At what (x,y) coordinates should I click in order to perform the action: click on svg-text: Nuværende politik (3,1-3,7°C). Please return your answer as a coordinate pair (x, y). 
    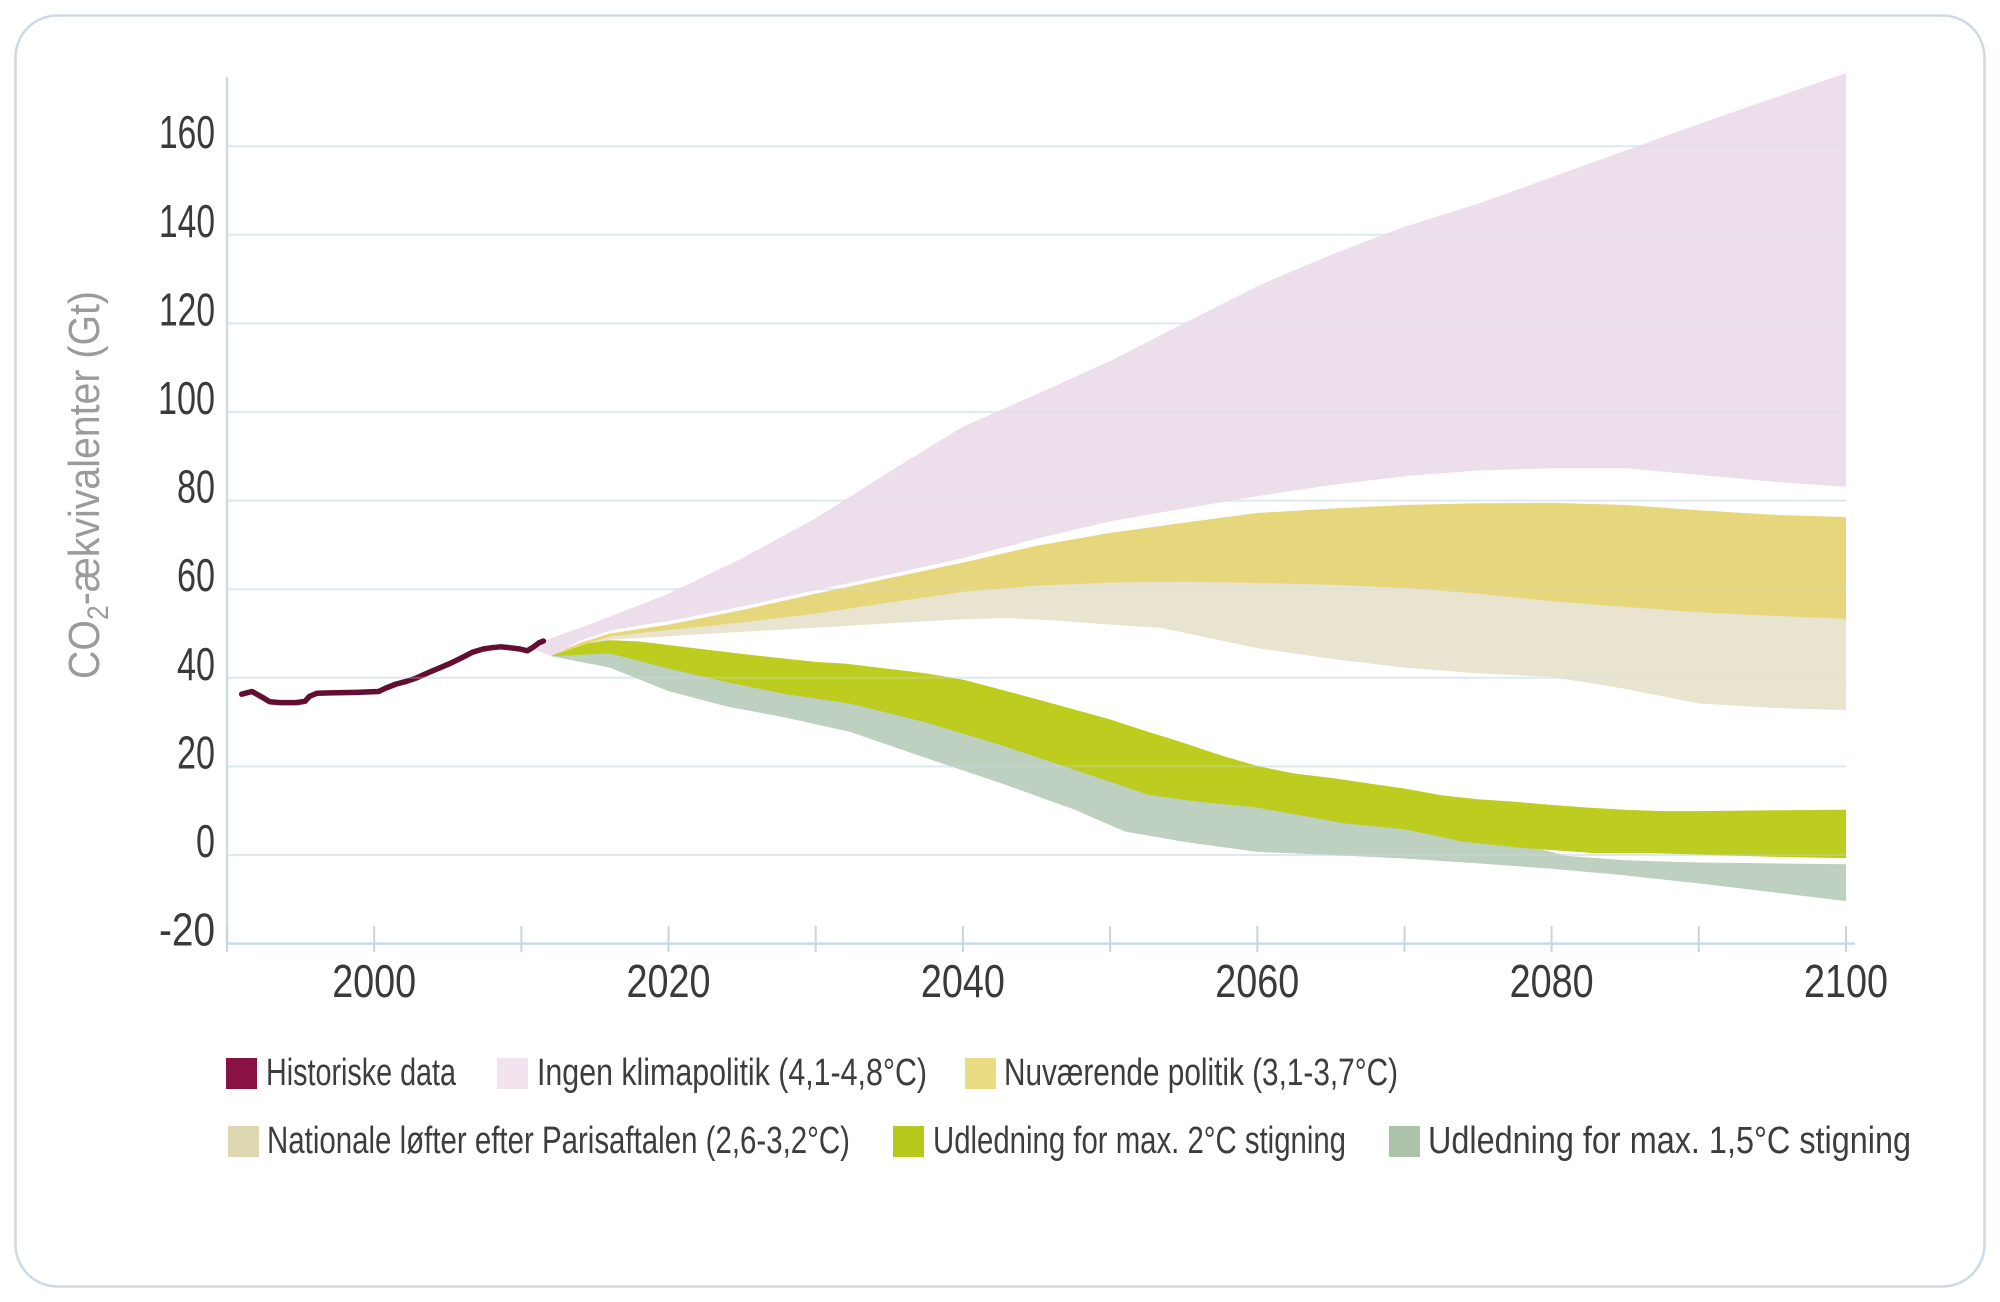
    Looking at the image, I should click on (1201, 1073).